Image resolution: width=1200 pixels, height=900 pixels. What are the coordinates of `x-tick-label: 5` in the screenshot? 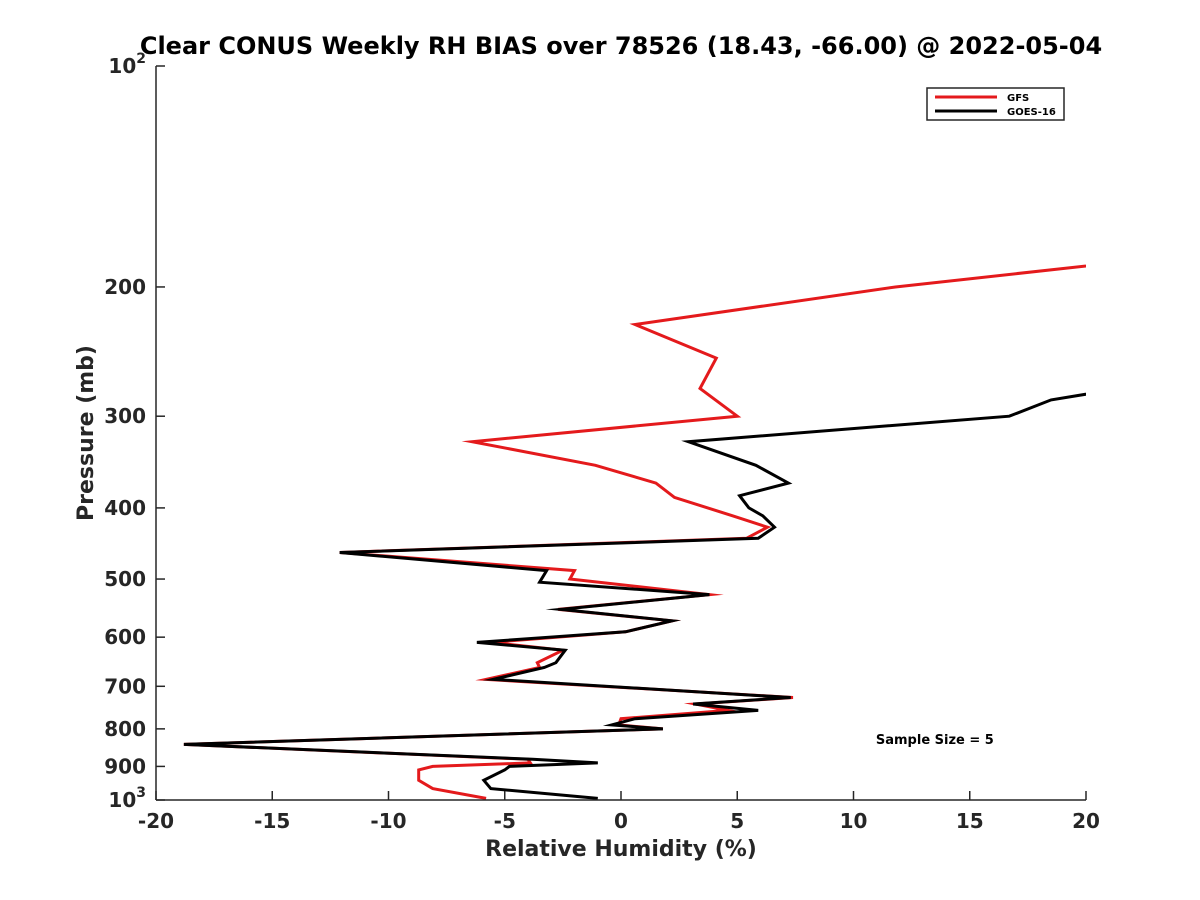 It's located at (737, 821).